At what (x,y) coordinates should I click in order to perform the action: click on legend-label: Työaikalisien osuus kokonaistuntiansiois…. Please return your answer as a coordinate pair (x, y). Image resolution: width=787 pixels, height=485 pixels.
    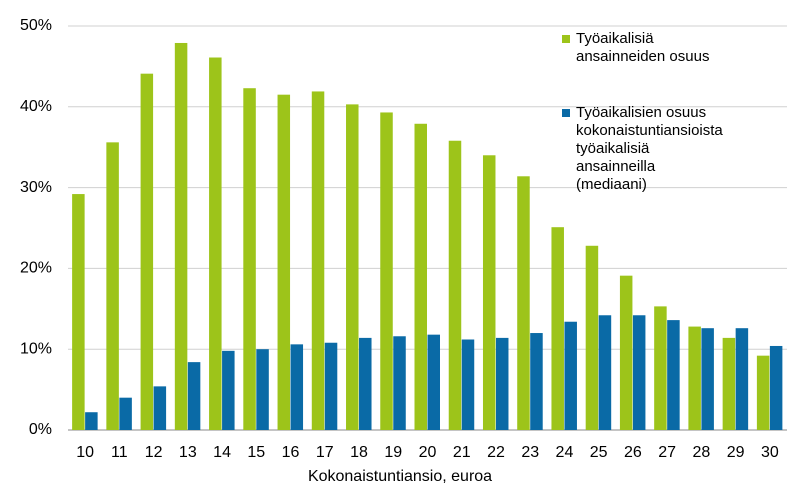
    Looking at the image, I should click on (649, 148).